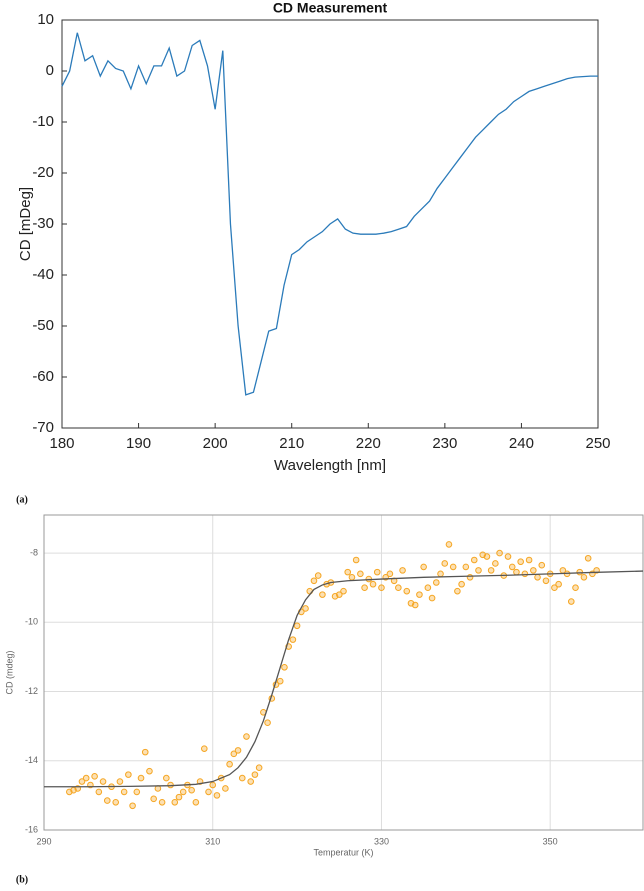  Describe the element at coordinates (45, 19) in the screenshot. I see `y-tick-label: 10` at that location.